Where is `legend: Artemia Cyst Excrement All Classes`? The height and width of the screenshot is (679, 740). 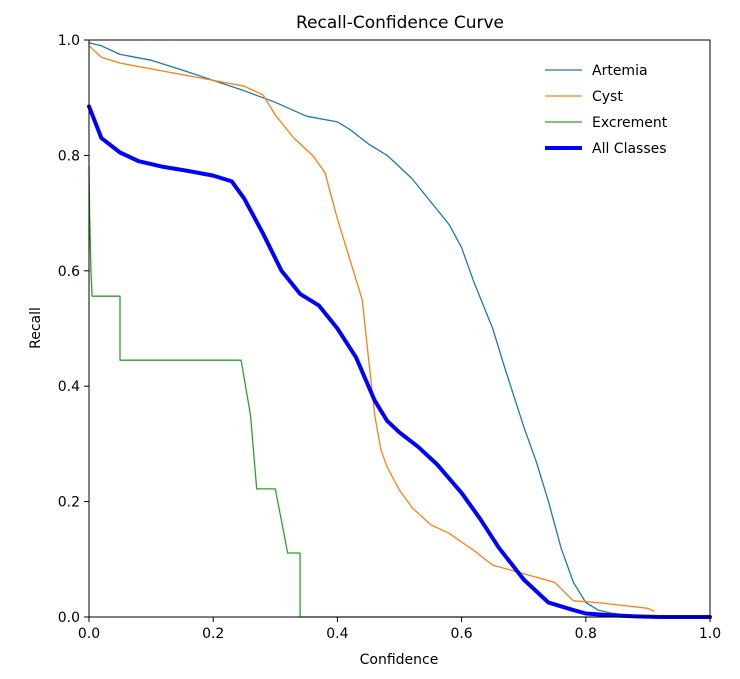
legend: Artemia Cyst Excrement All Classes is located at coordinates (606, 110).